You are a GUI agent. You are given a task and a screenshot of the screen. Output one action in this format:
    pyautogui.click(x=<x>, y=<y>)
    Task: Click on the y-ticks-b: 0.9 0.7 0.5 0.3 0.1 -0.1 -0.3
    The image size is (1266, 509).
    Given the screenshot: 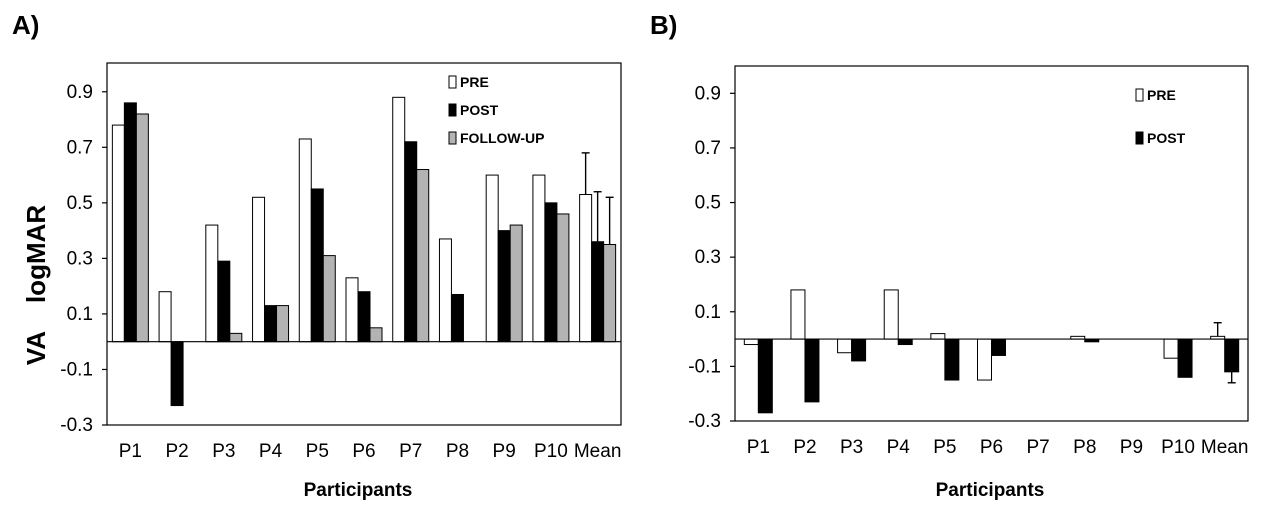 What is the action you would take?
    pyautogui.click(x=711, y=257)
    